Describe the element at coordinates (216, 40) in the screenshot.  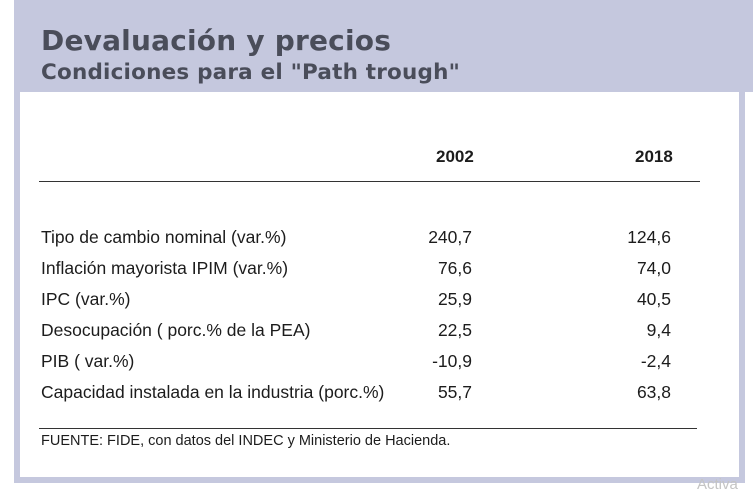
I see `page-title: Devaluación y precios` at that location.